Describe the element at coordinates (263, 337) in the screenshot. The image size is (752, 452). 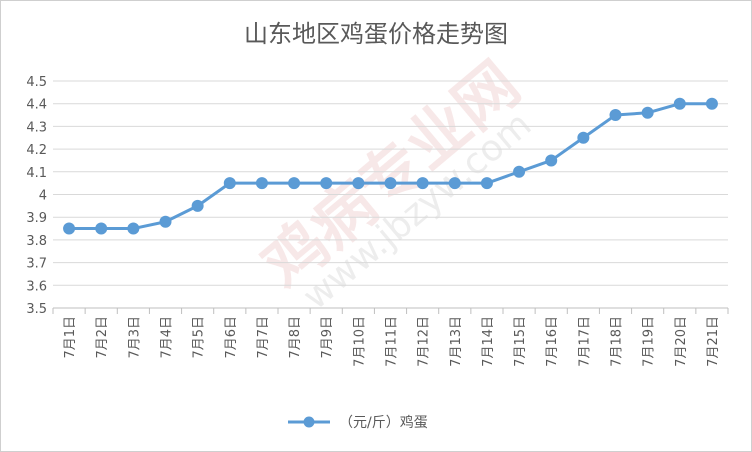
I see `x-tick-label: 7月7日` at that location.